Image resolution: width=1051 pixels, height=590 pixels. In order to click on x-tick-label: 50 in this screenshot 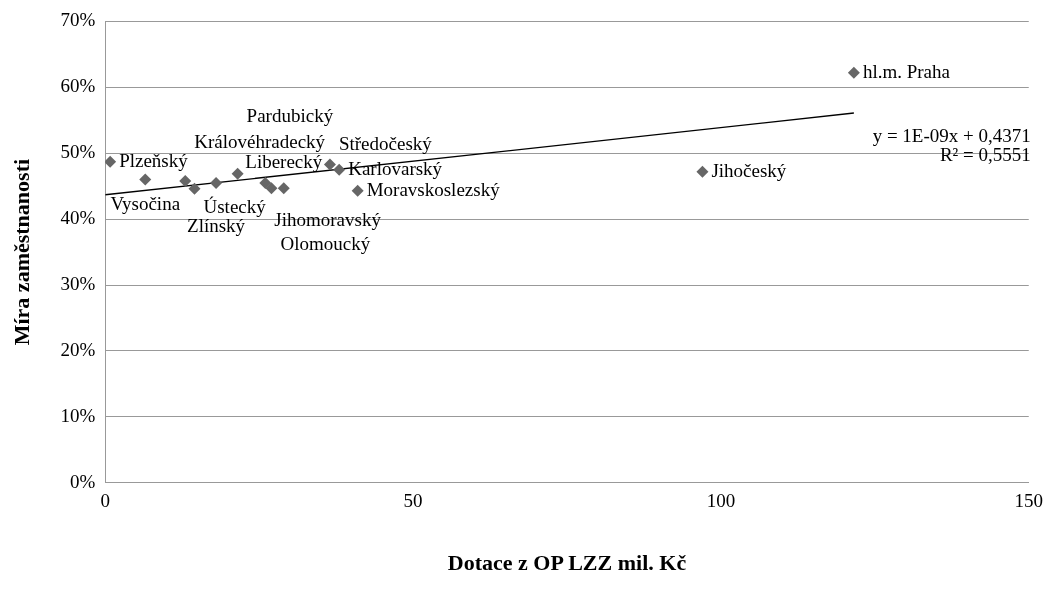, I will do `click(413, 501)`.